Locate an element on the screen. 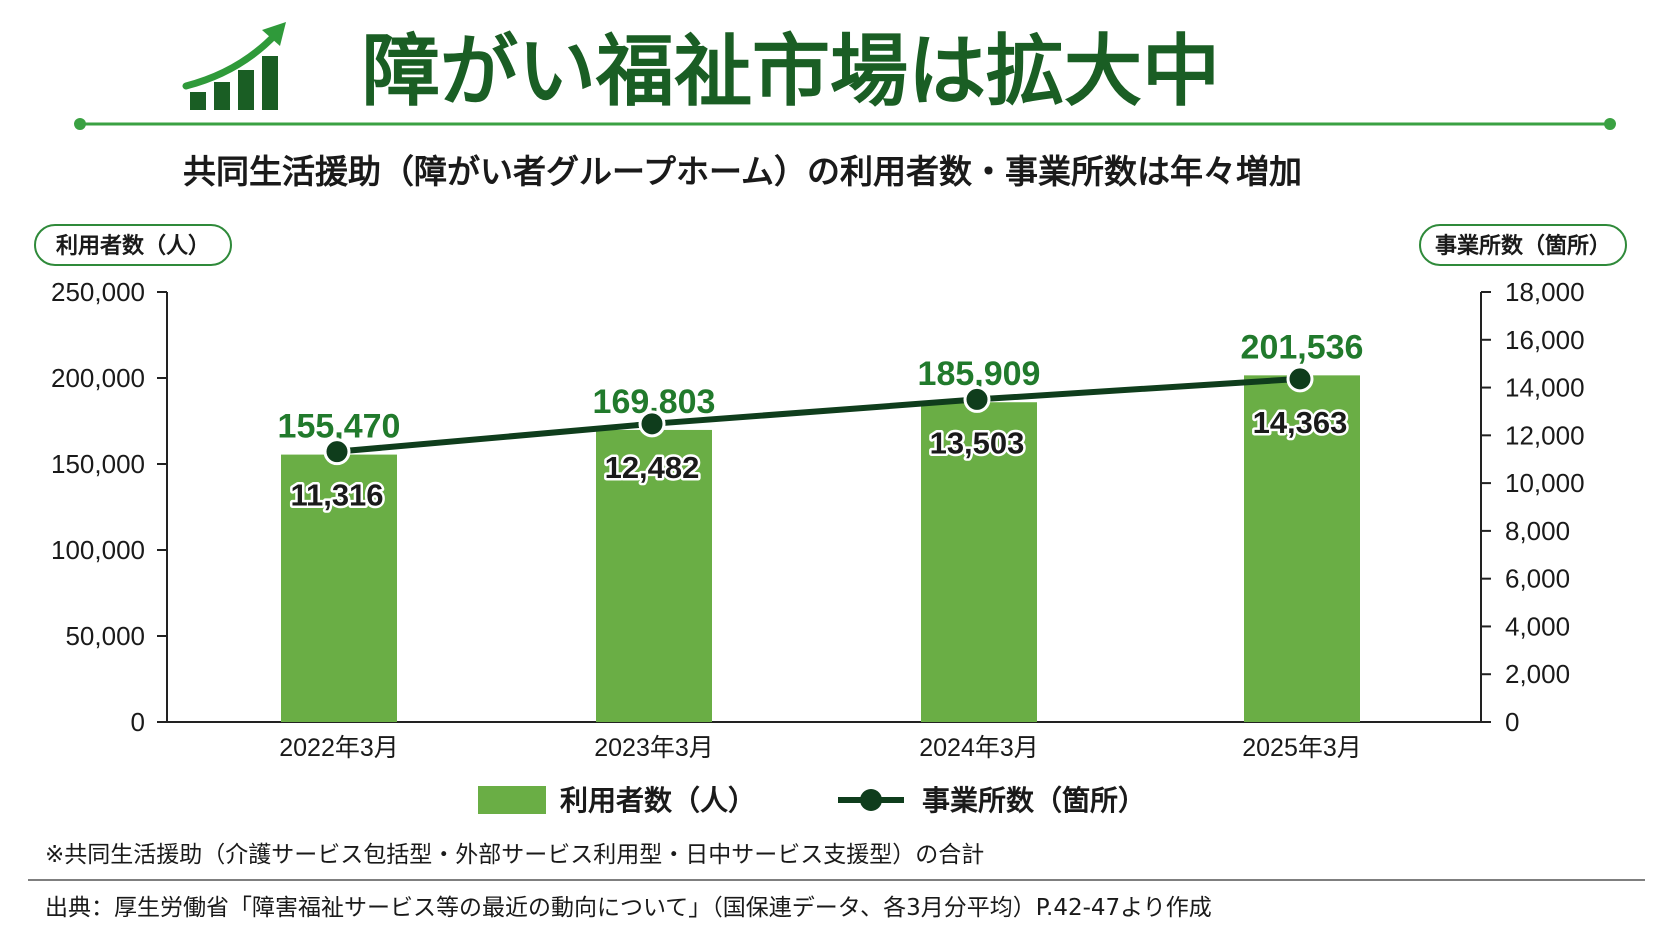  left-axis-label: 利用者数（人） is located at coordinates (133, 245).